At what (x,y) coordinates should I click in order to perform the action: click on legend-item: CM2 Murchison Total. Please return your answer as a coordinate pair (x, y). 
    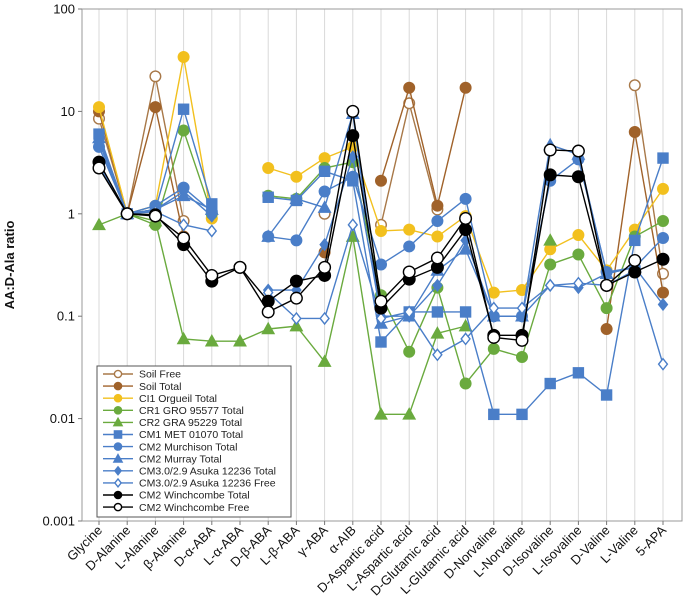
    Looking at the image, I should click on (170, 447).